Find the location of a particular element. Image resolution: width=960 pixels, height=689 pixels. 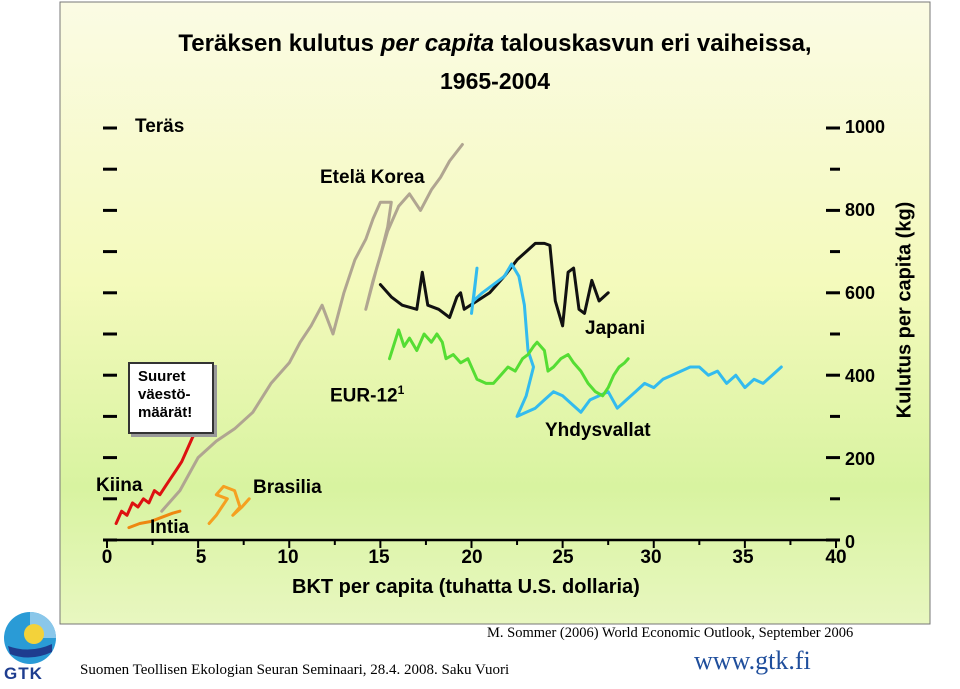

series-label-kiina: Kiina is located at coordinates (119, 485).